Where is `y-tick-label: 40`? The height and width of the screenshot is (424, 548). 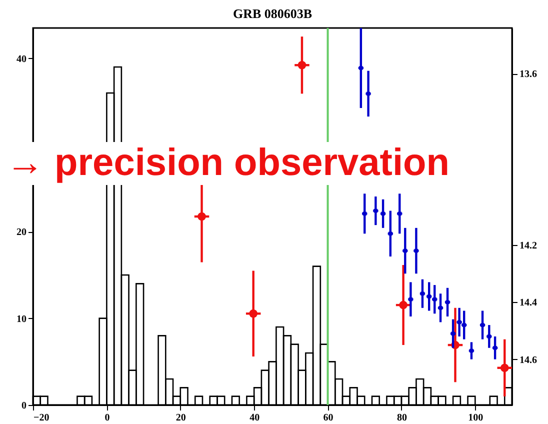 y-tick-label: 40 is located at coordinates (21, 59).